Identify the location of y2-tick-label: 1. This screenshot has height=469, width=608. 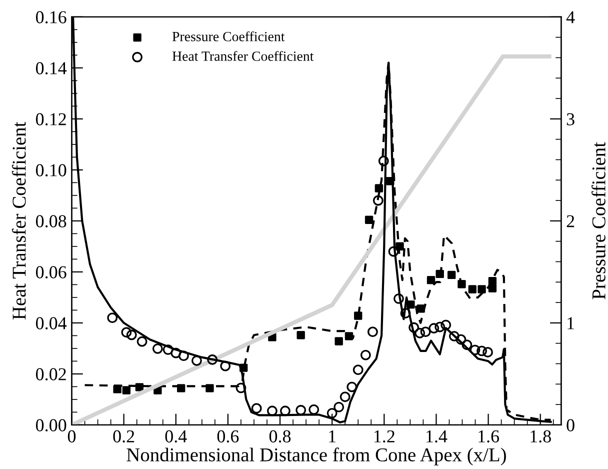
(571, 323).